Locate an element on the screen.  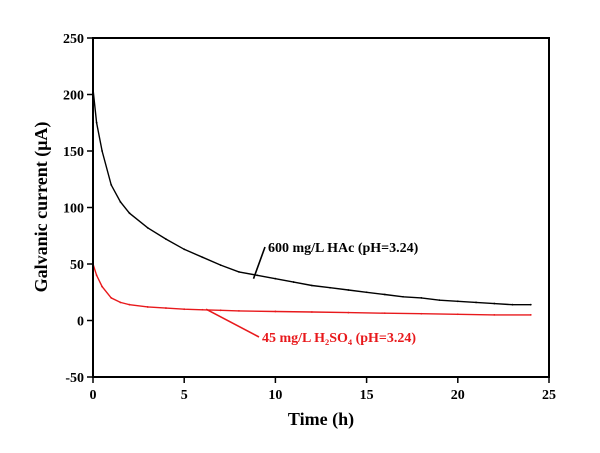
y-tick-label: 150 is located at coordinates (73, 152).